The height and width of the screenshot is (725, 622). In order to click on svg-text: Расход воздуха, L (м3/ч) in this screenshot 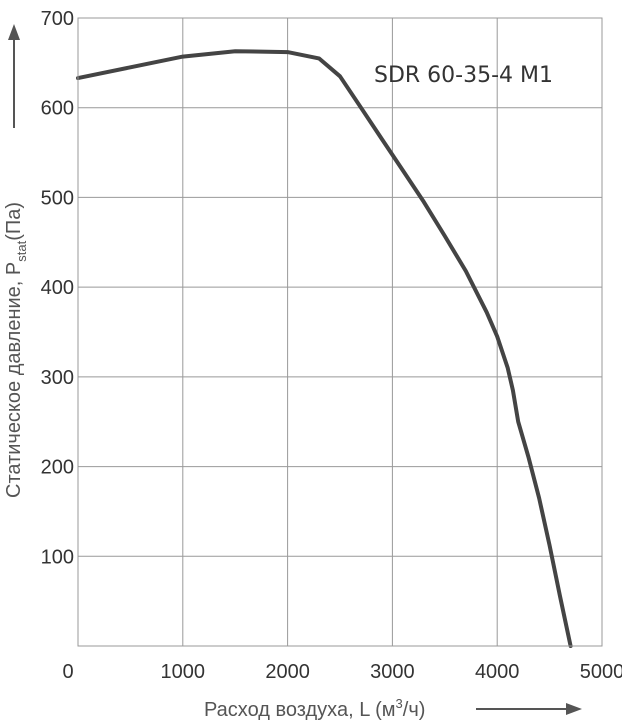, I will do `click(314, 708)`.